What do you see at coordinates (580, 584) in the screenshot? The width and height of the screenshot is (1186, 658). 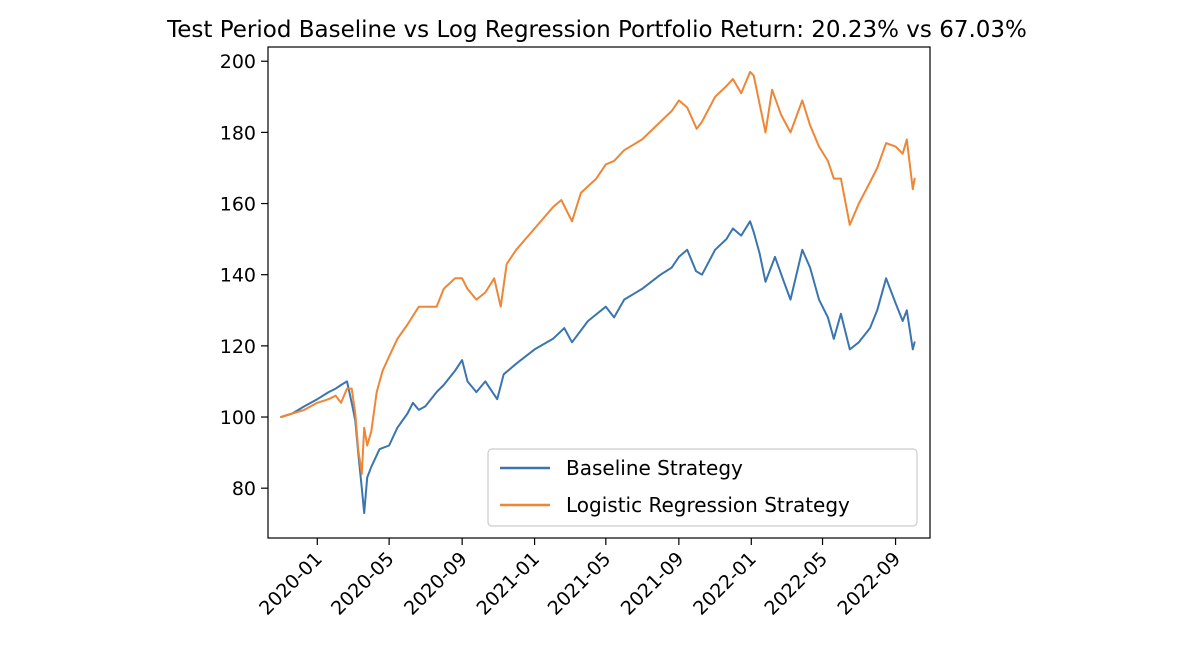 I see `x-tick-label: 2021-05` at bounding box center [580, 584].